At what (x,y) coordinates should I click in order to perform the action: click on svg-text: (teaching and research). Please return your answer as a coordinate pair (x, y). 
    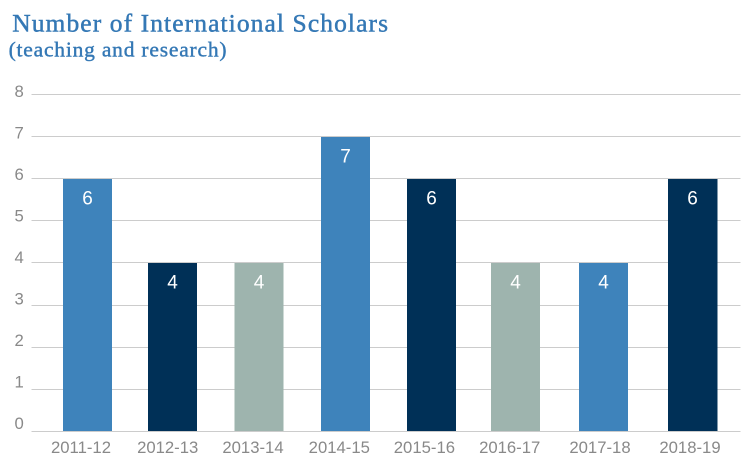
    Looking at the image, I should click on (118, 50).